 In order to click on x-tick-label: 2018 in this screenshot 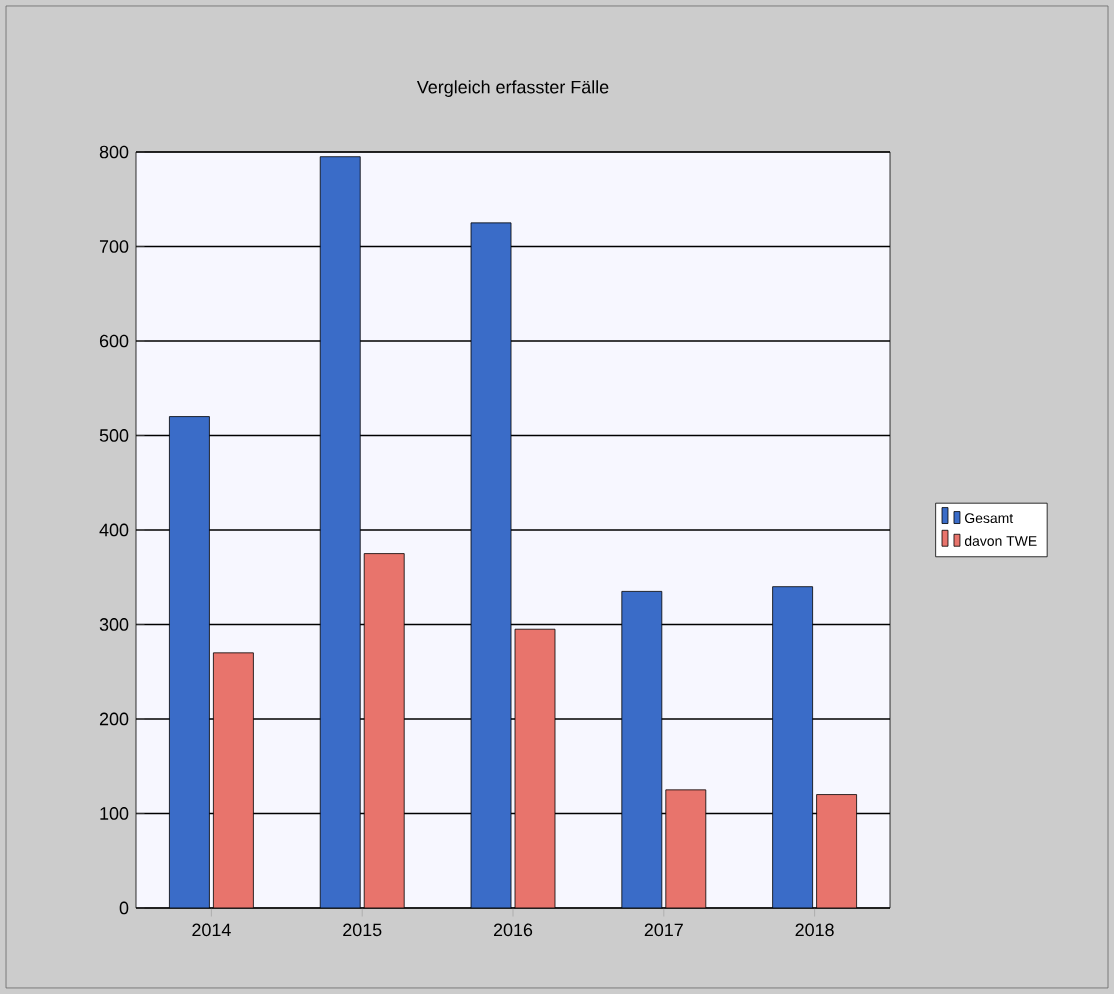, I will do `click(814, 930)`.